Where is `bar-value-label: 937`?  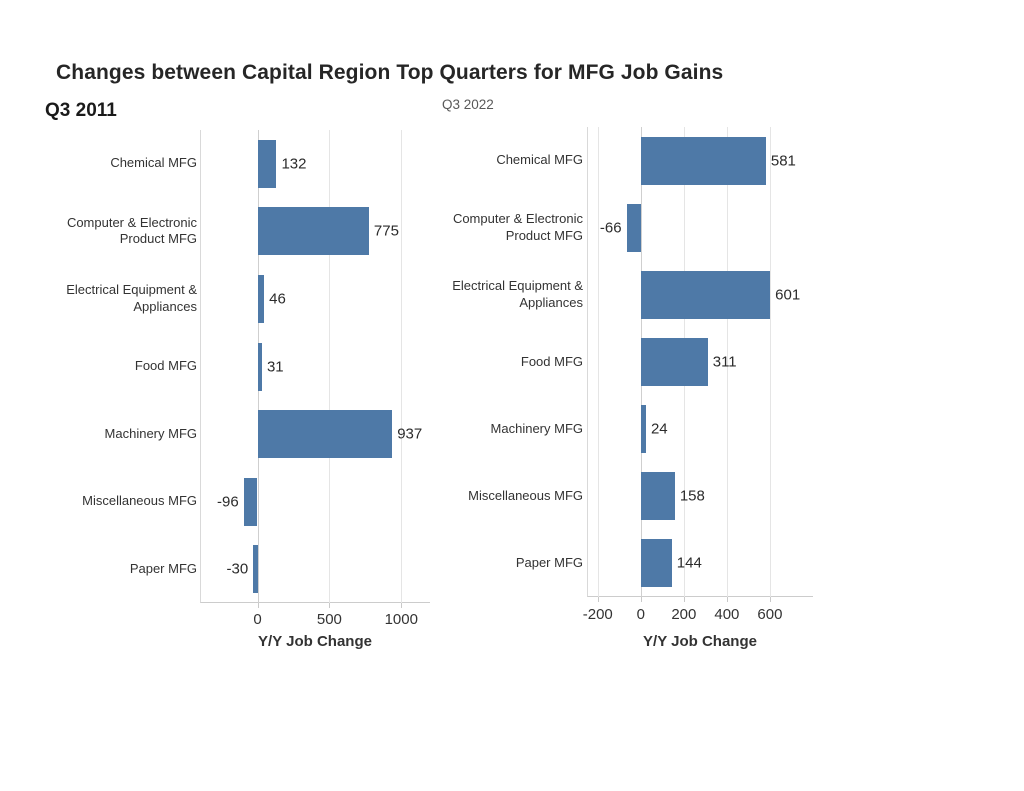 bar-value-label: 937 is located at coordinates (410, 434).